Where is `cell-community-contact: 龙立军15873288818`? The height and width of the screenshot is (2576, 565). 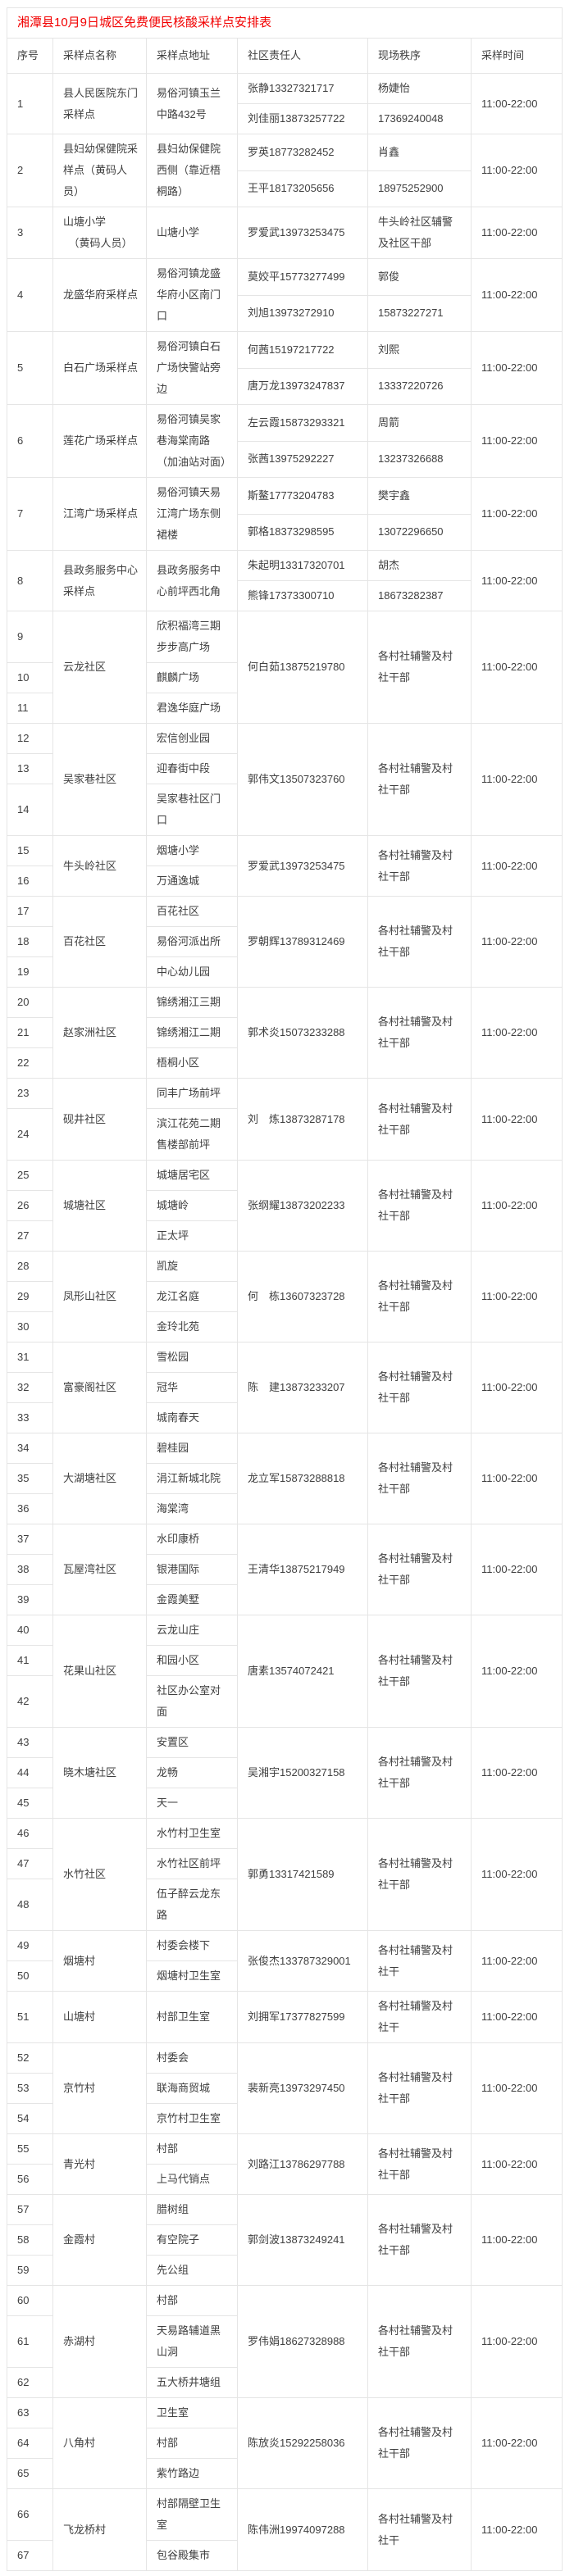
cell-community-contact: 龙立军15873288818 is located at coordinates (302, 1478).